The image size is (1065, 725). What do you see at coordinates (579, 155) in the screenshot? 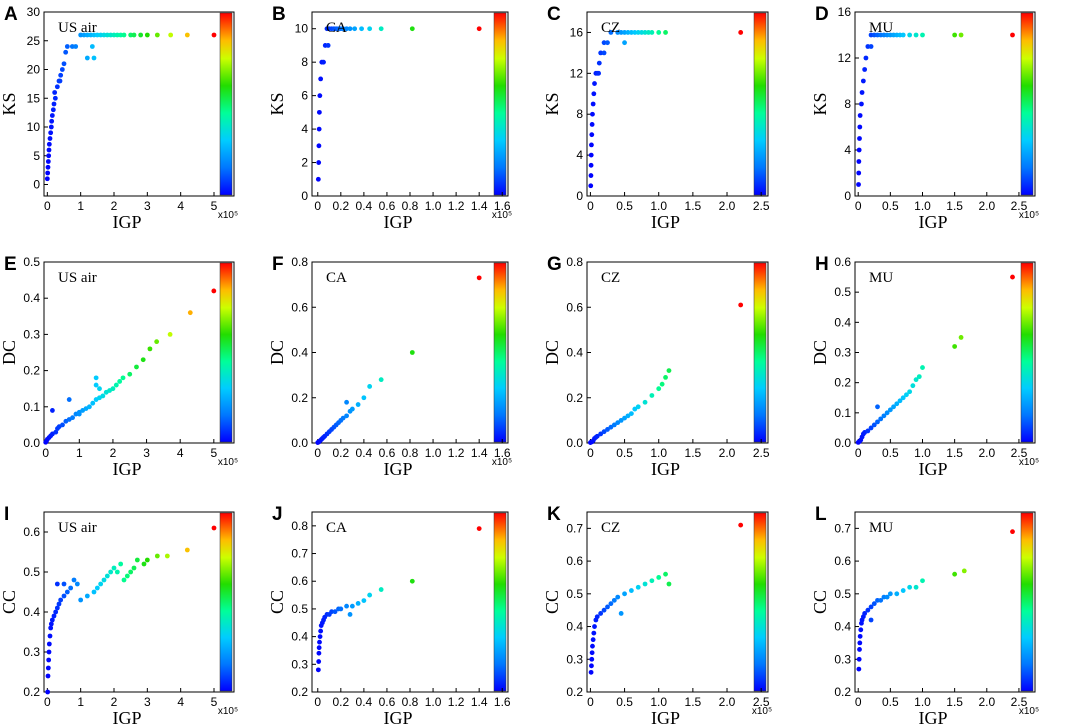
I see `y-tick-label: 4` at bounding box center [579, 155].